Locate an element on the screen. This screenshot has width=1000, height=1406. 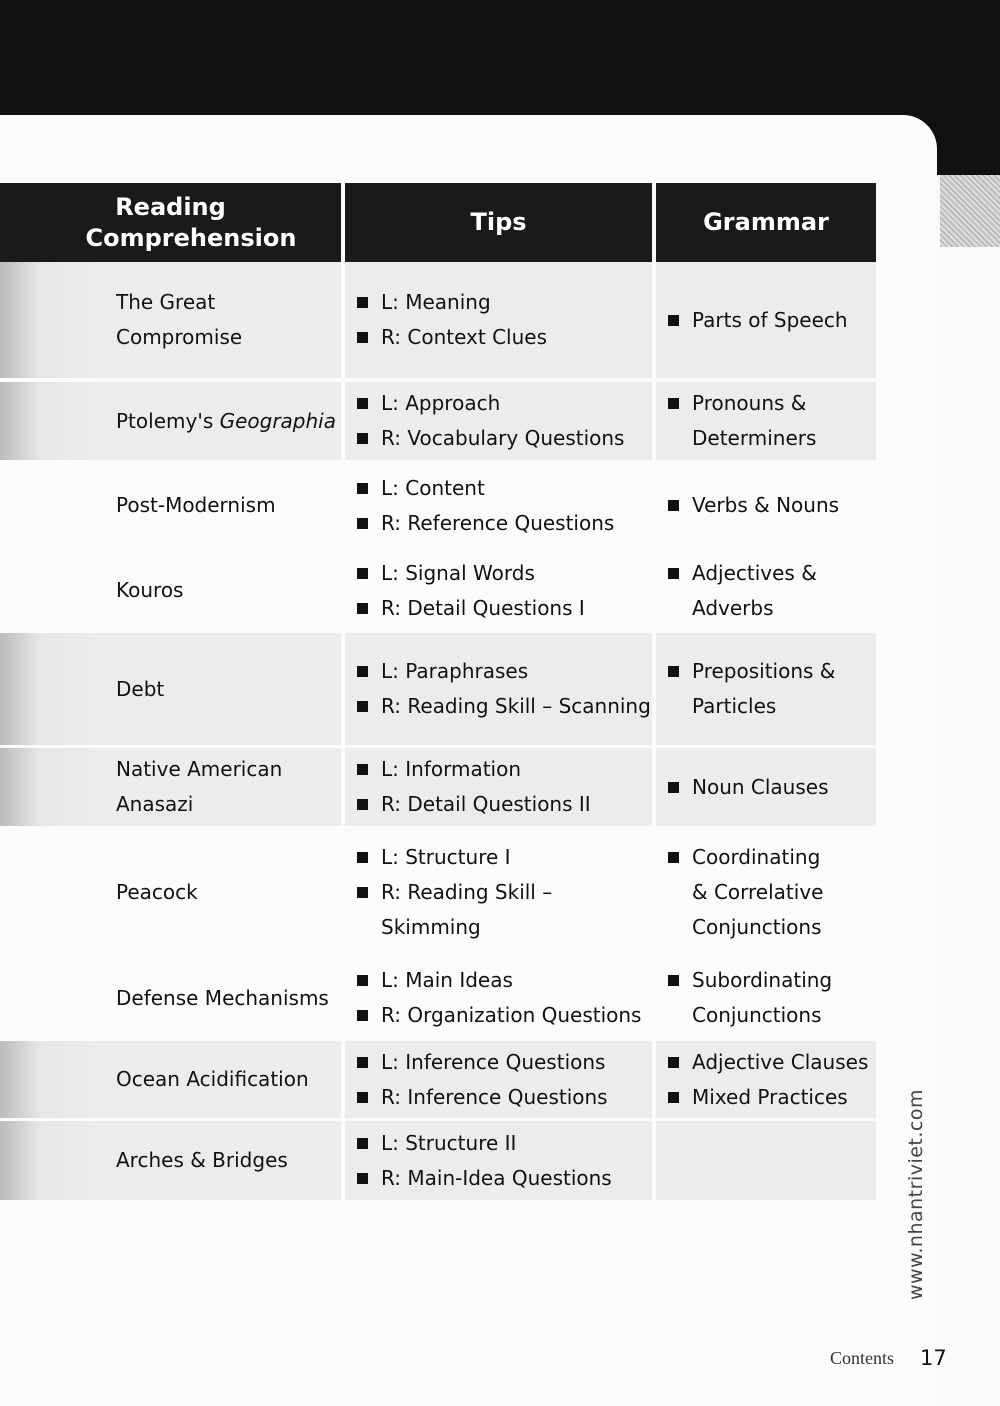
tips-cell: L: Structure II R: Main-Idea Questions is located at coordinates (498, 1160).